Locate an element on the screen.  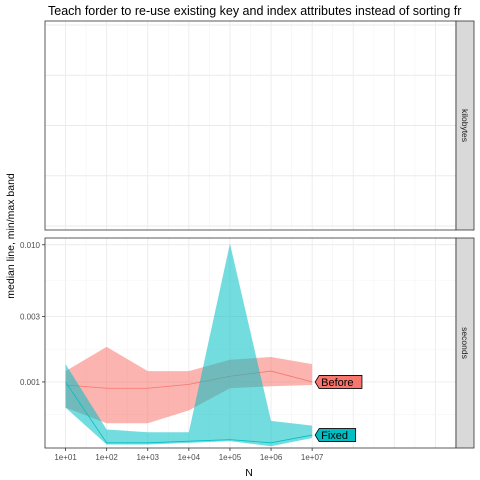
direct-label-text-before: Before is located at coordinates (337, 383).